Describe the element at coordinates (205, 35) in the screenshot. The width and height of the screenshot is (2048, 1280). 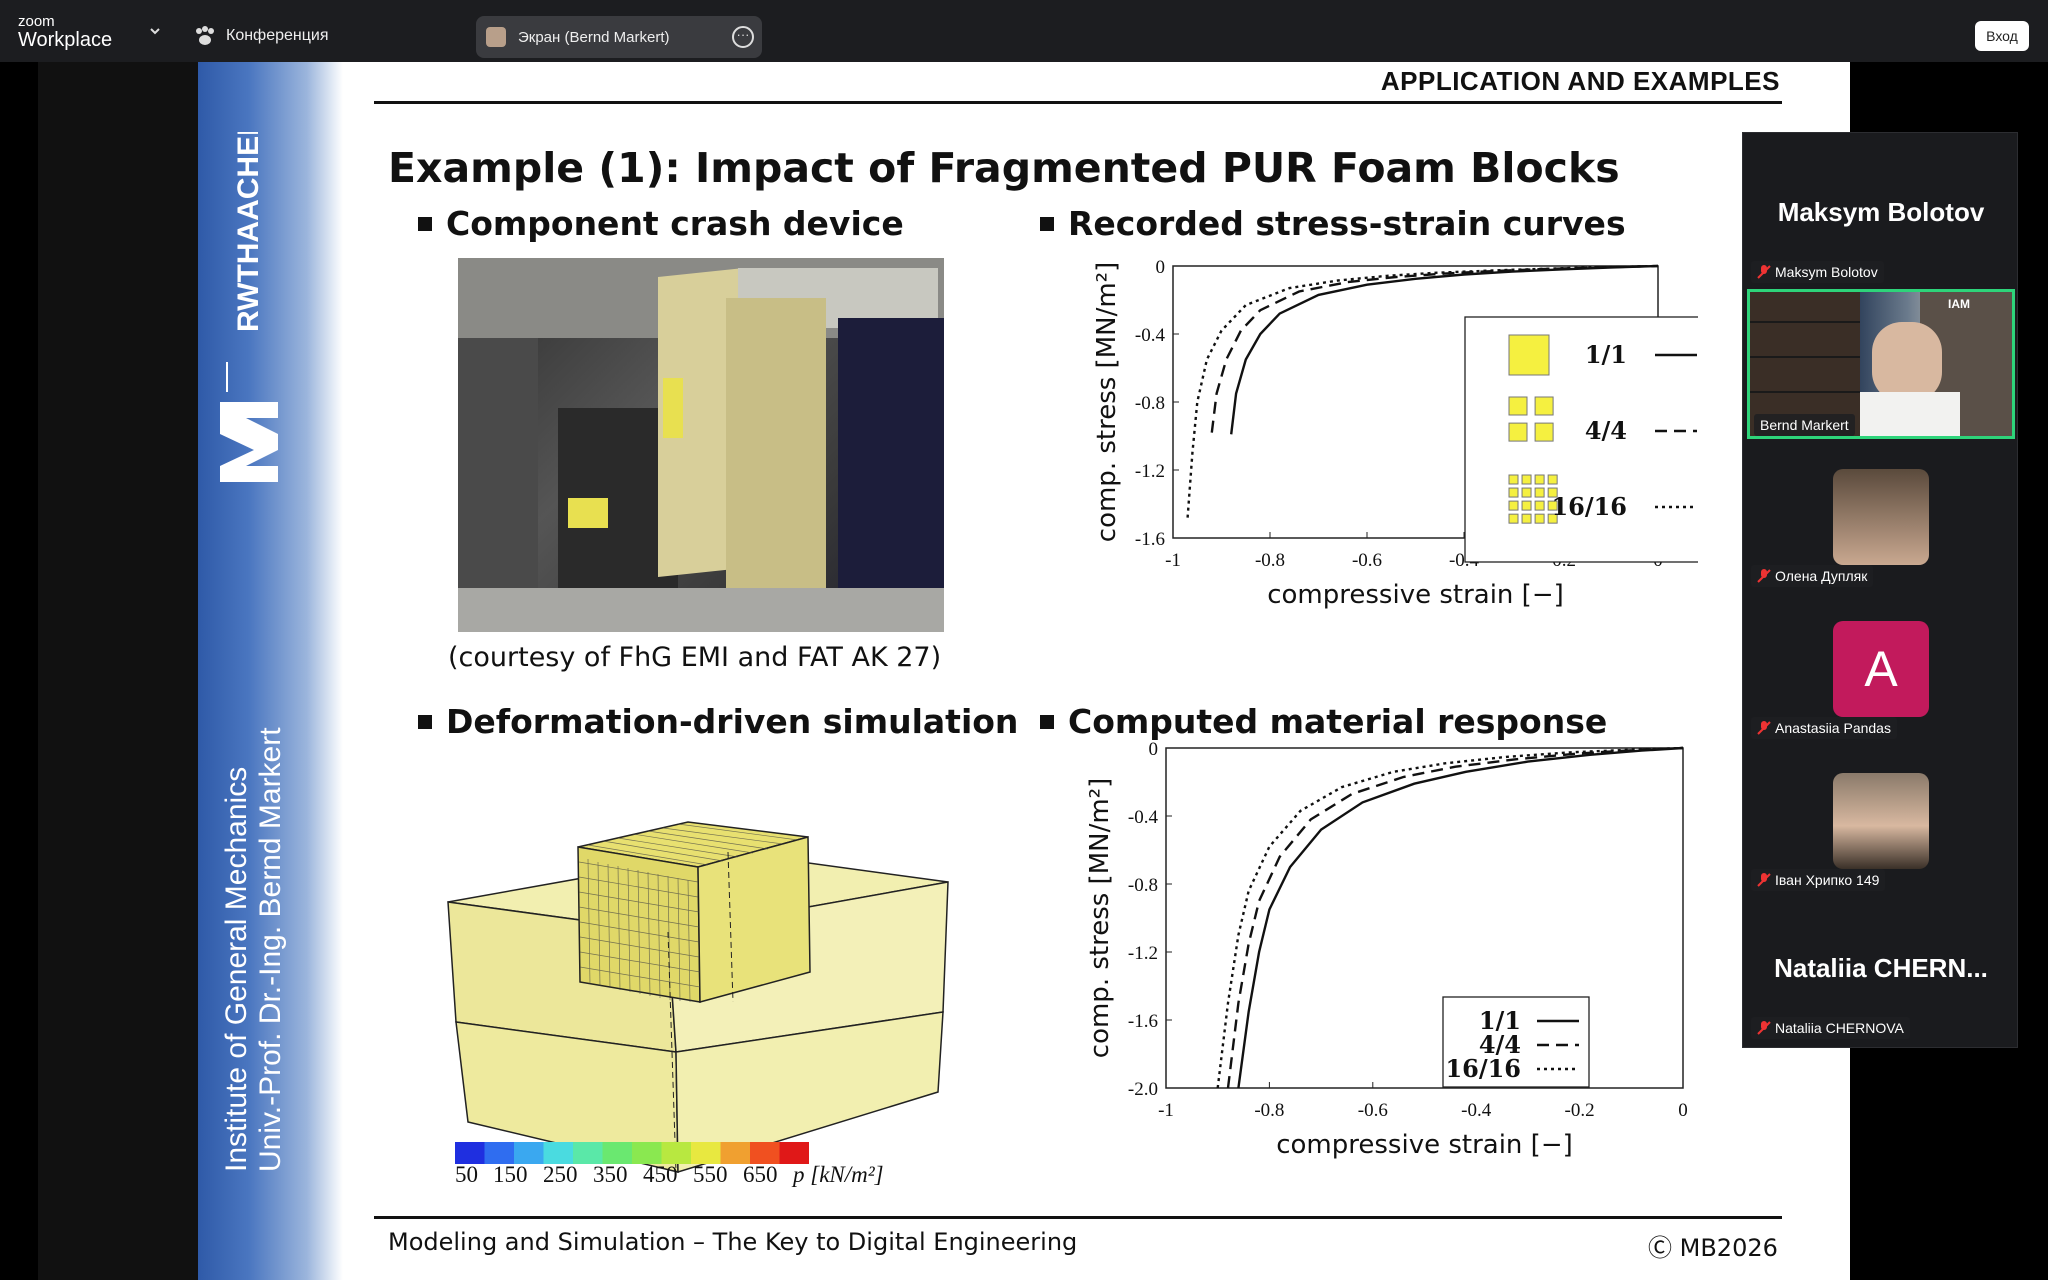
I see `participants-icon` at that location.